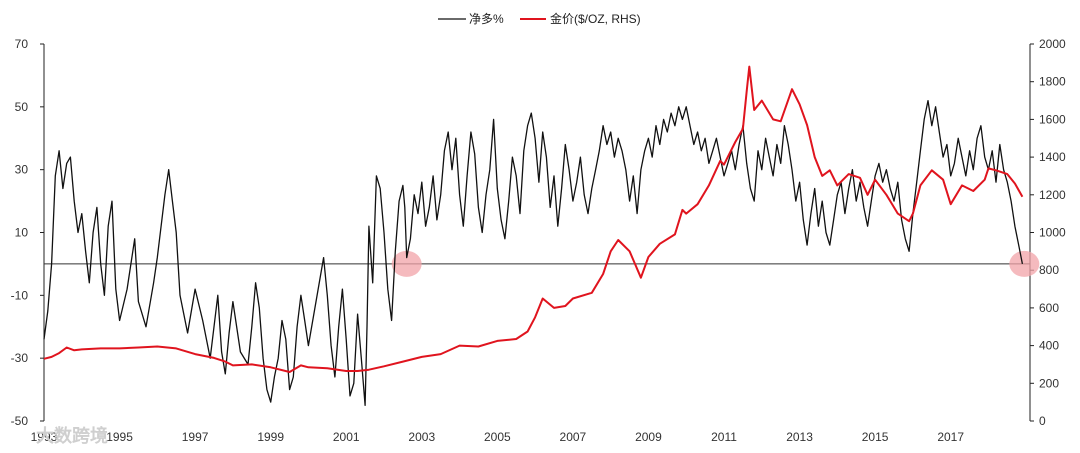 This screenshot has width=1080, height=453. What do you see at coordinates (1052, 82) in the screenshot?
I see `right-tick-label: 1800` at bounding box center [1052, 82].